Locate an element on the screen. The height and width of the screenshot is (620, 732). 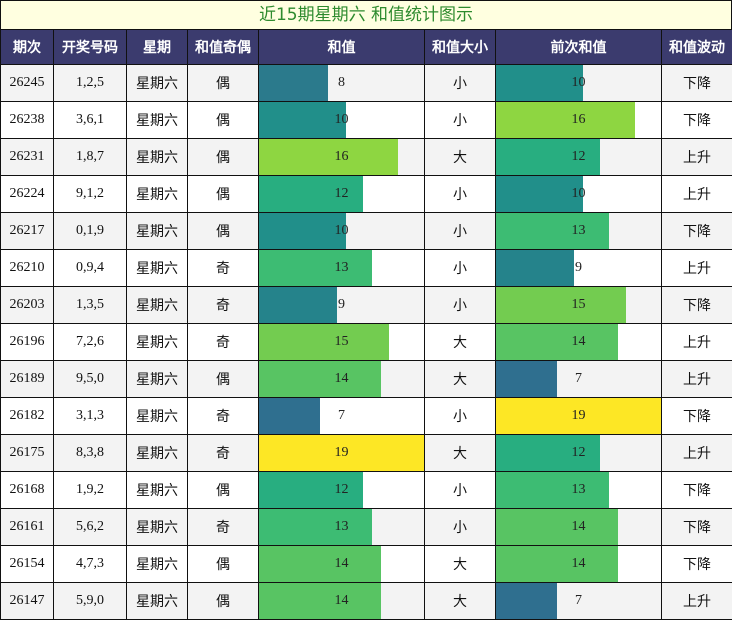
issue-cell: 26161 is located at coordinates (27, 527).